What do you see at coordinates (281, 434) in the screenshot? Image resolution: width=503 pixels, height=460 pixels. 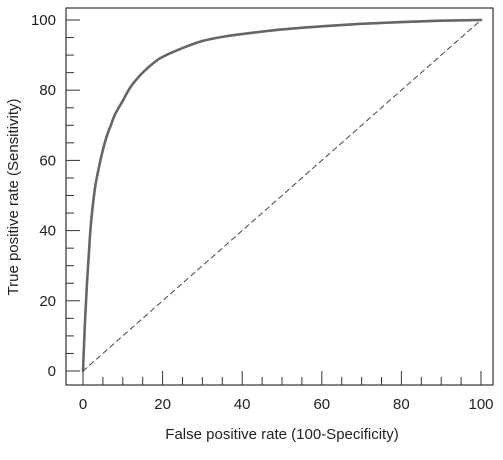 I see `x-axis-label: False positive rate (100-Specificity)` at bounding box center [281, 434].